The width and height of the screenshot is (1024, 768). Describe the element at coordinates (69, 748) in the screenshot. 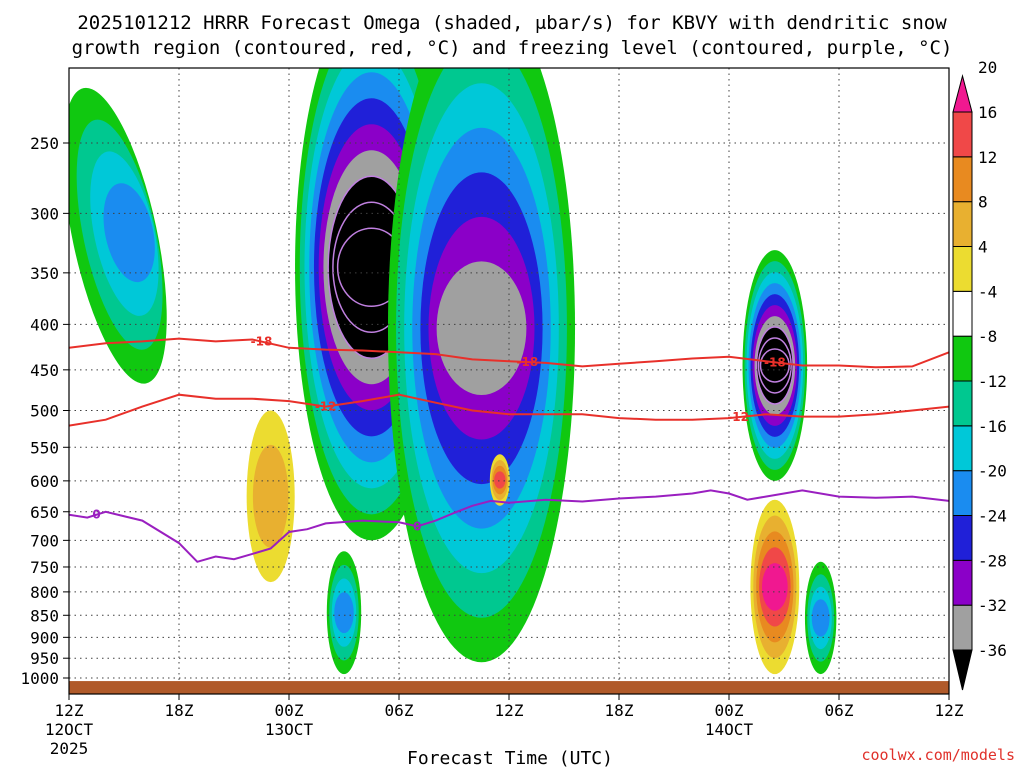

I see `x-tick-year: 2025` at that location.